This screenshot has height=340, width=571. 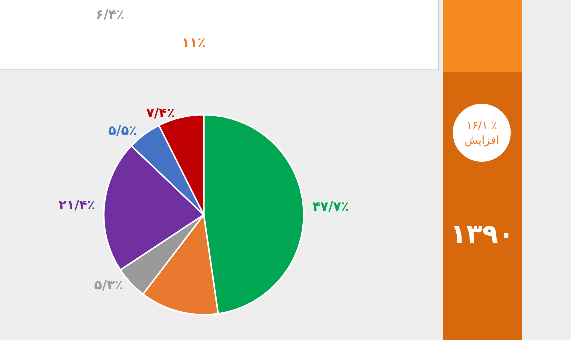 I want to click on data-label: ۵/۳٪, so click(x=109, y=286).